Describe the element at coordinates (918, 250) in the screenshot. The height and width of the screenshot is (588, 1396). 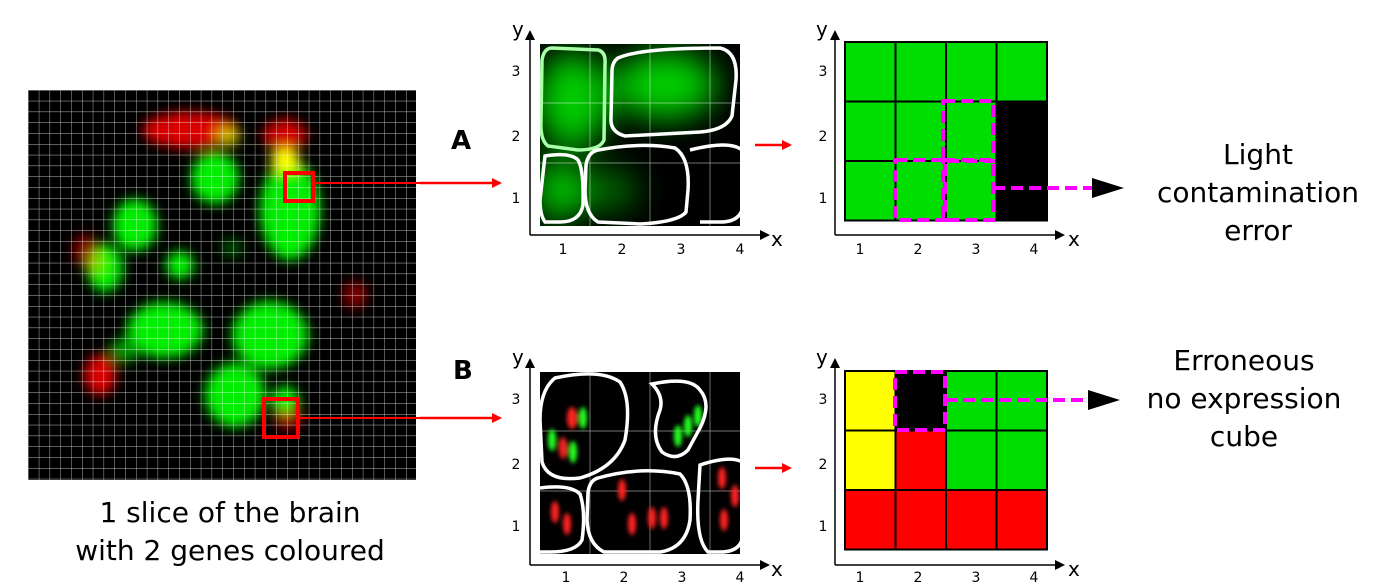
I see `panel-a-grid-x-tick-2: 2` at that location.